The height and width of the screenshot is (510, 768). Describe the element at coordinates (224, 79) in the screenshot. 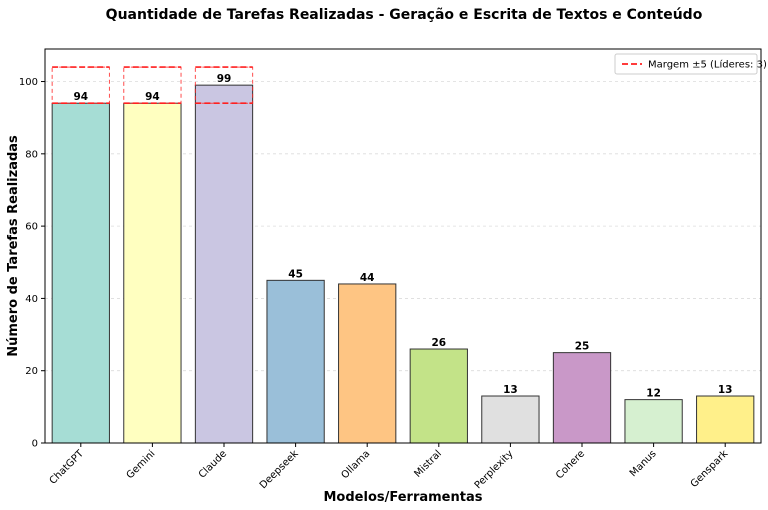

I see `data-label: 99` at that location.